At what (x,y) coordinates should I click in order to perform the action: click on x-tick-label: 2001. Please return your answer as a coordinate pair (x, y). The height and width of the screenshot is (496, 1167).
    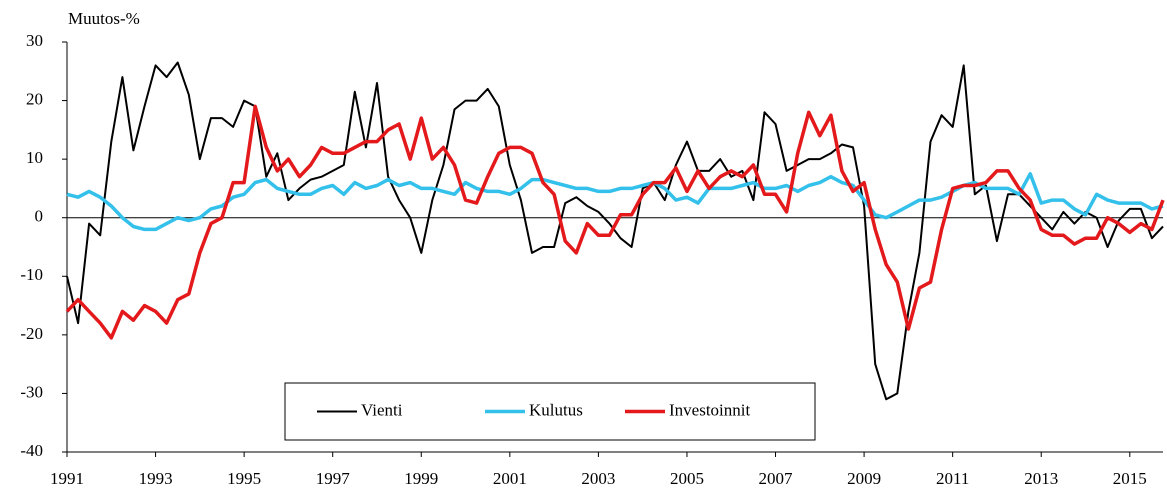
    Looking at the image, I should click on (510, 478).